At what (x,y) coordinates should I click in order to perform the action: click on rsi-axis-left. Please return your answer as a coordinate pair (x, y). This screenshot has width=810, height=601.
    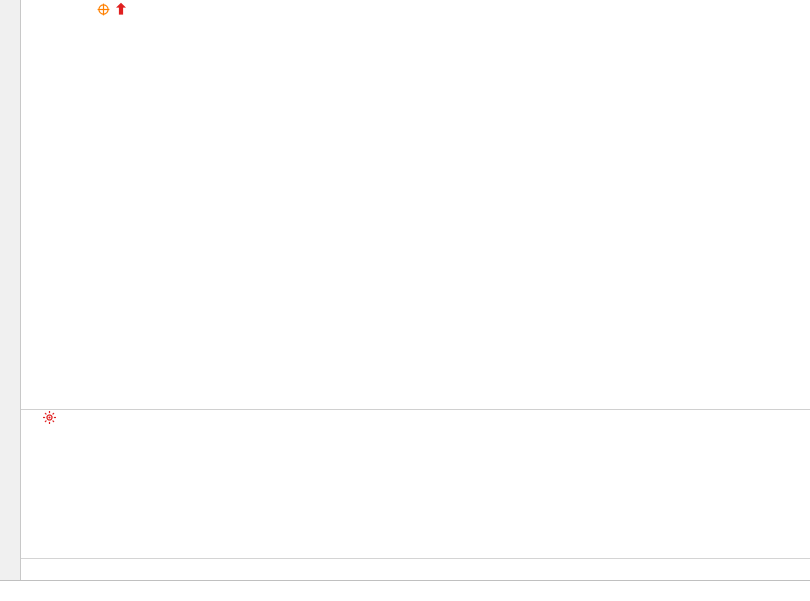
    Looking at the image, I should click on (52, 484).